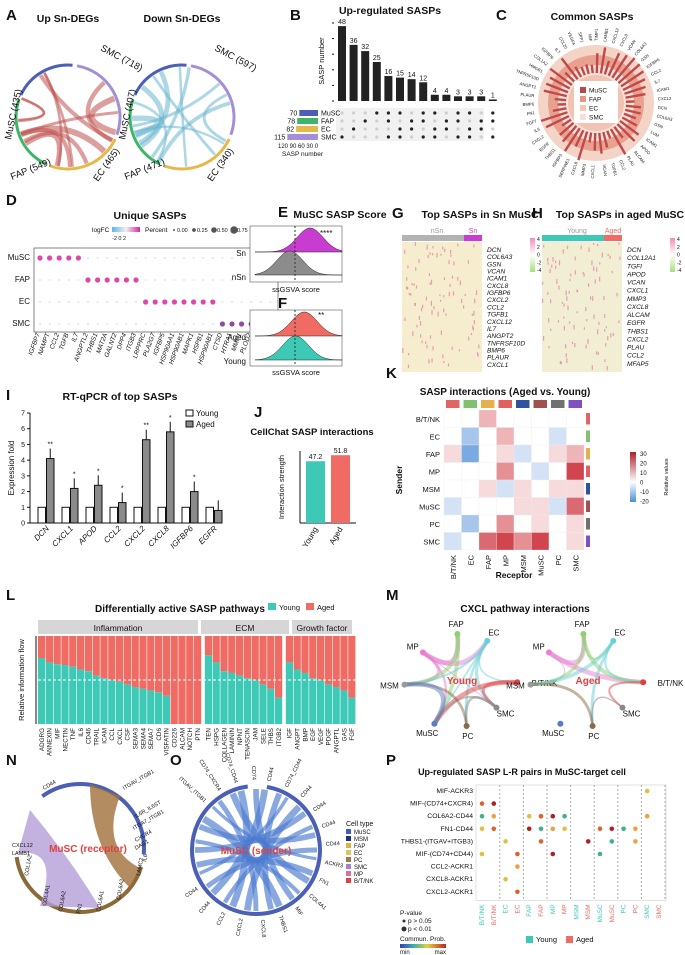 This screenshot has width=685, height=955. I want to click on network-node-label: SMC, so click(632, 714).